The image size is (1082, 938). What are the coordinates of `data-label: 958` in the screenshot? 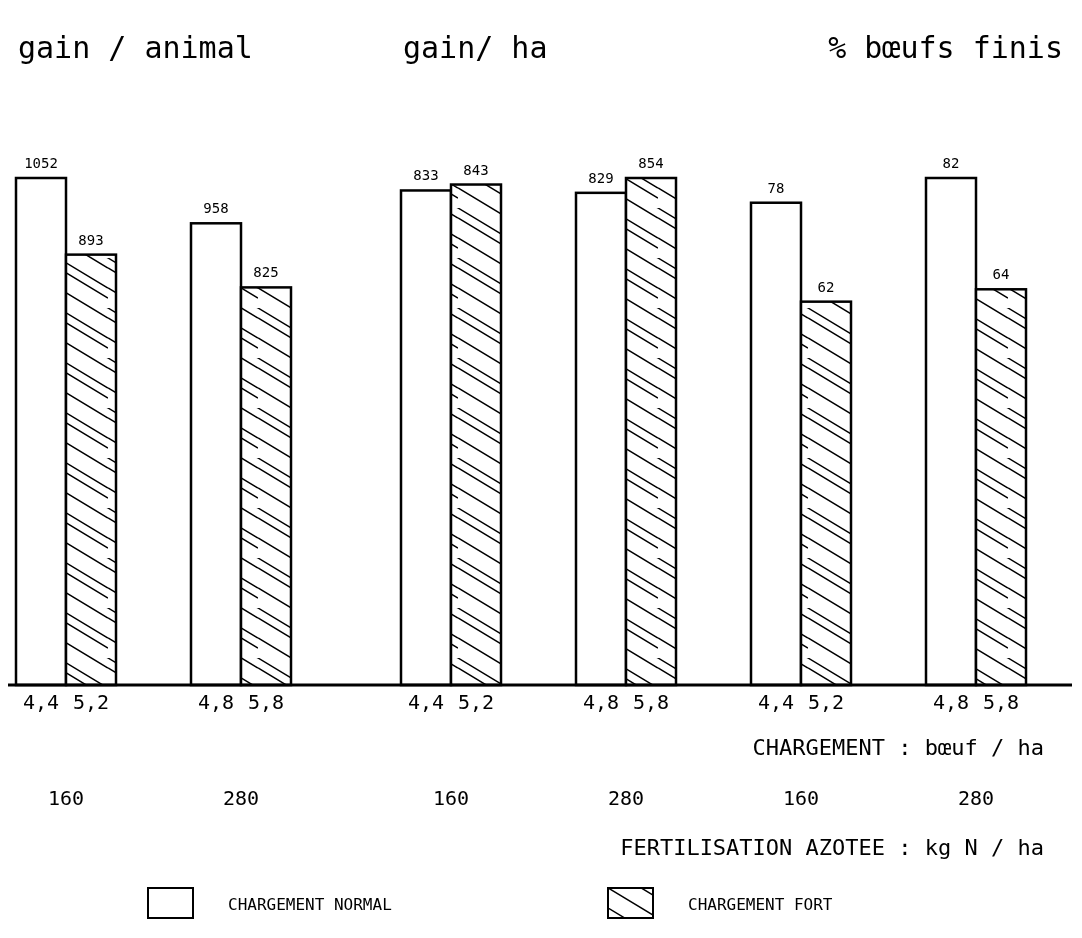 It's located at (216, 208).